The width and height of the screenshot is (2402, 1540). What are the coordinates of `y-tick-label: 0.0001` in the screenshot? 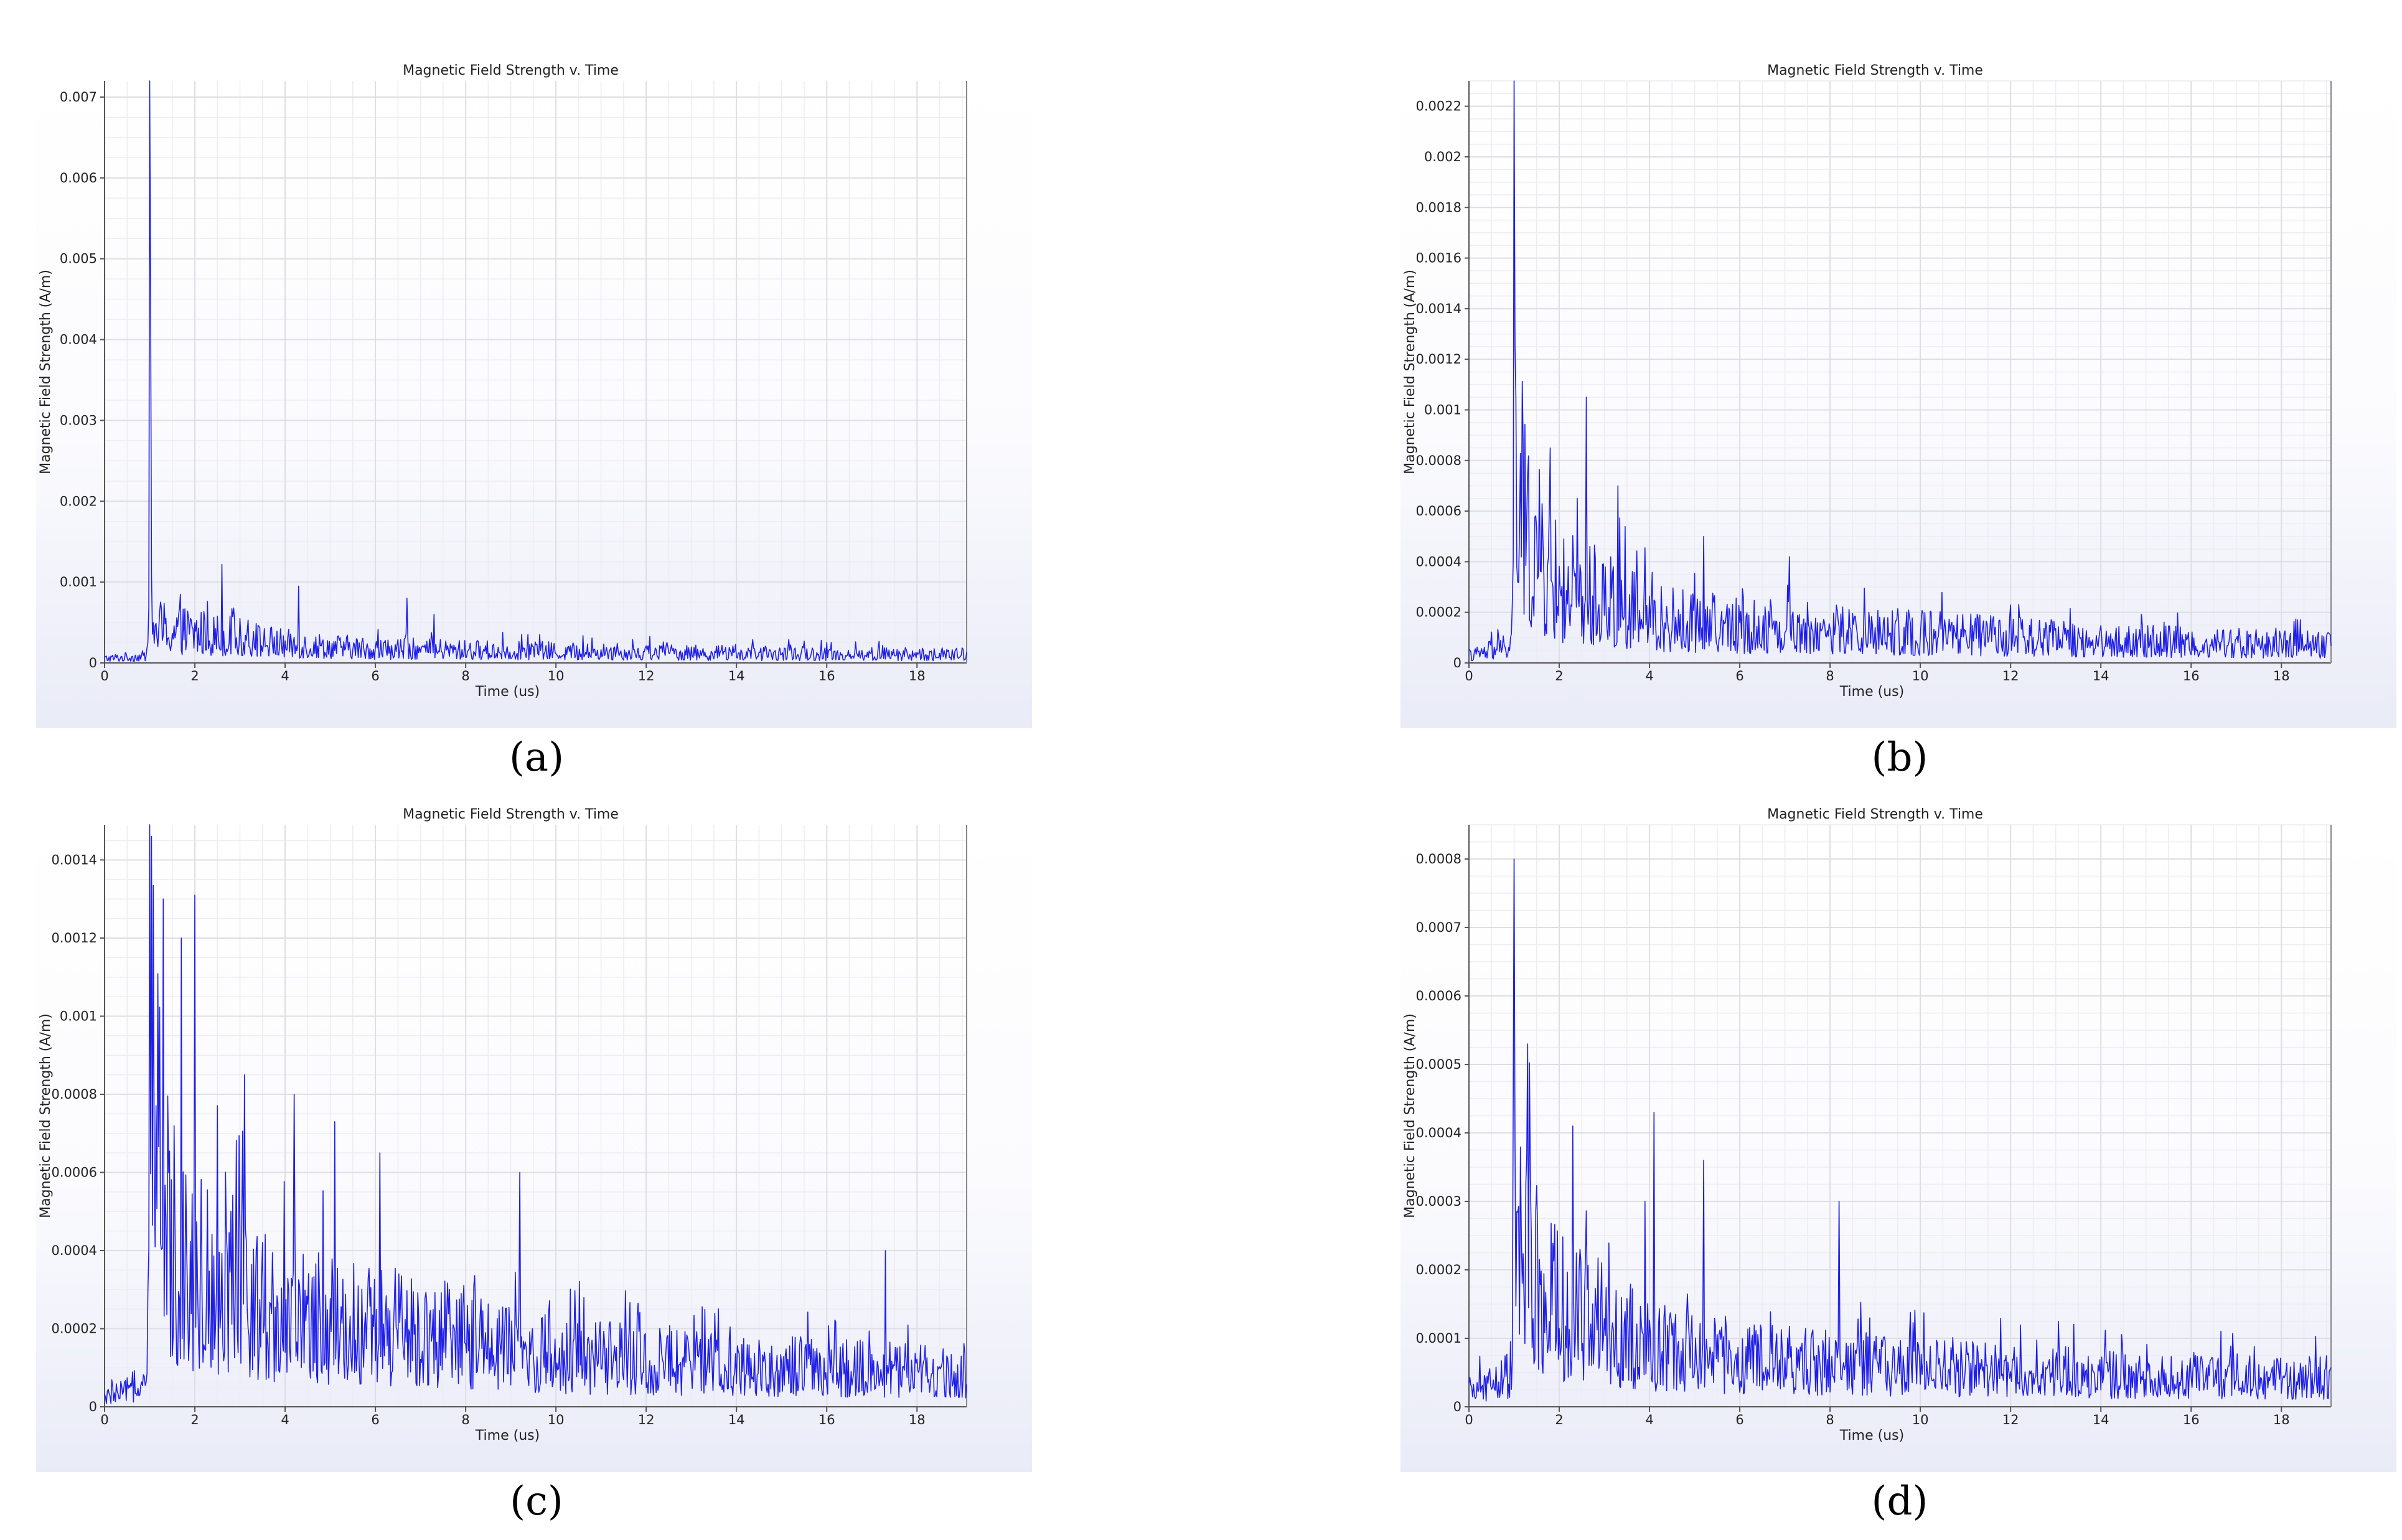 It's located at (1438, 1338).